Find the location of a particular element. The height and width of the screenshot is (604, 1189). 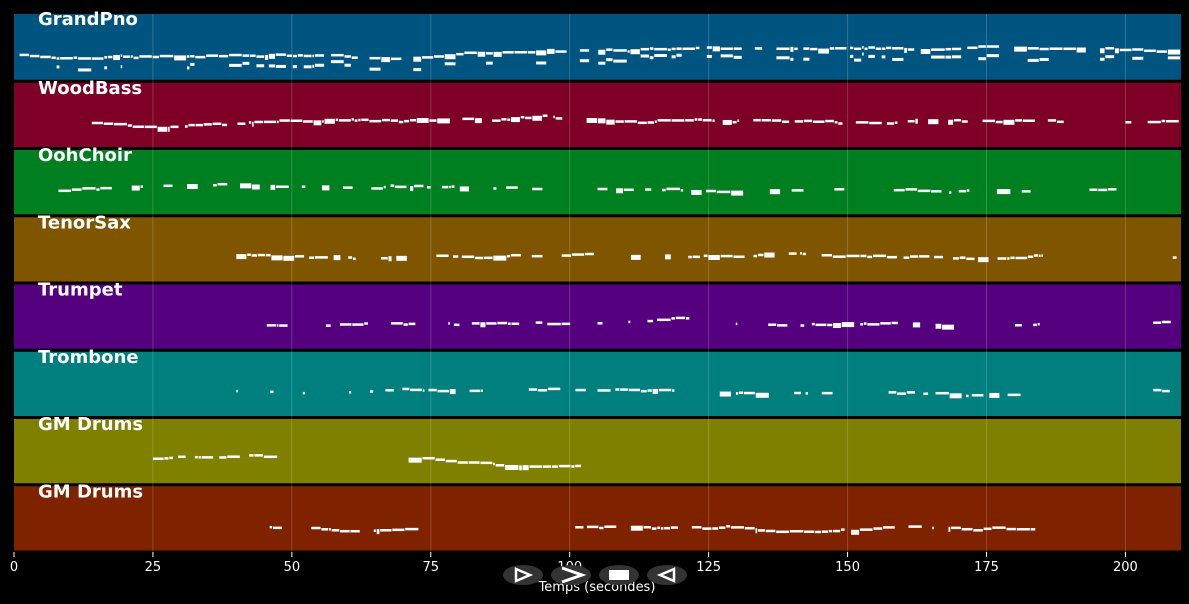

play-button is located at coordinates (523, 575).